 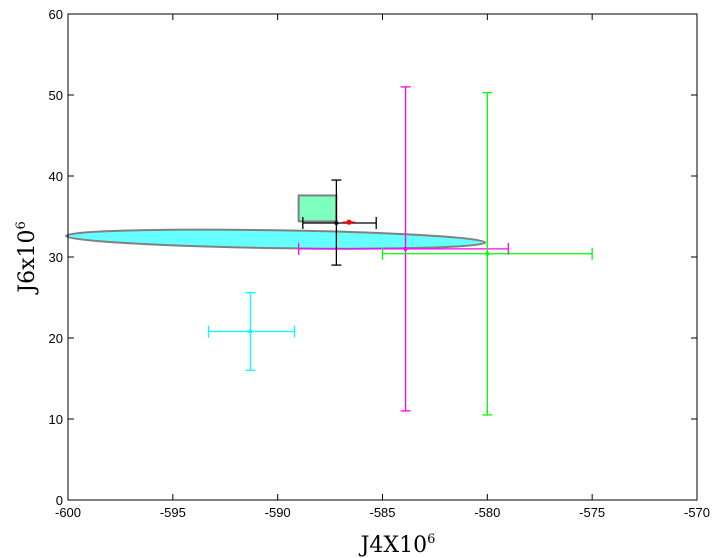 What do you see at coordinates (173, 512) in the screenshot?
I see `x-tick-label: -595` at bounding box center [173, 512].